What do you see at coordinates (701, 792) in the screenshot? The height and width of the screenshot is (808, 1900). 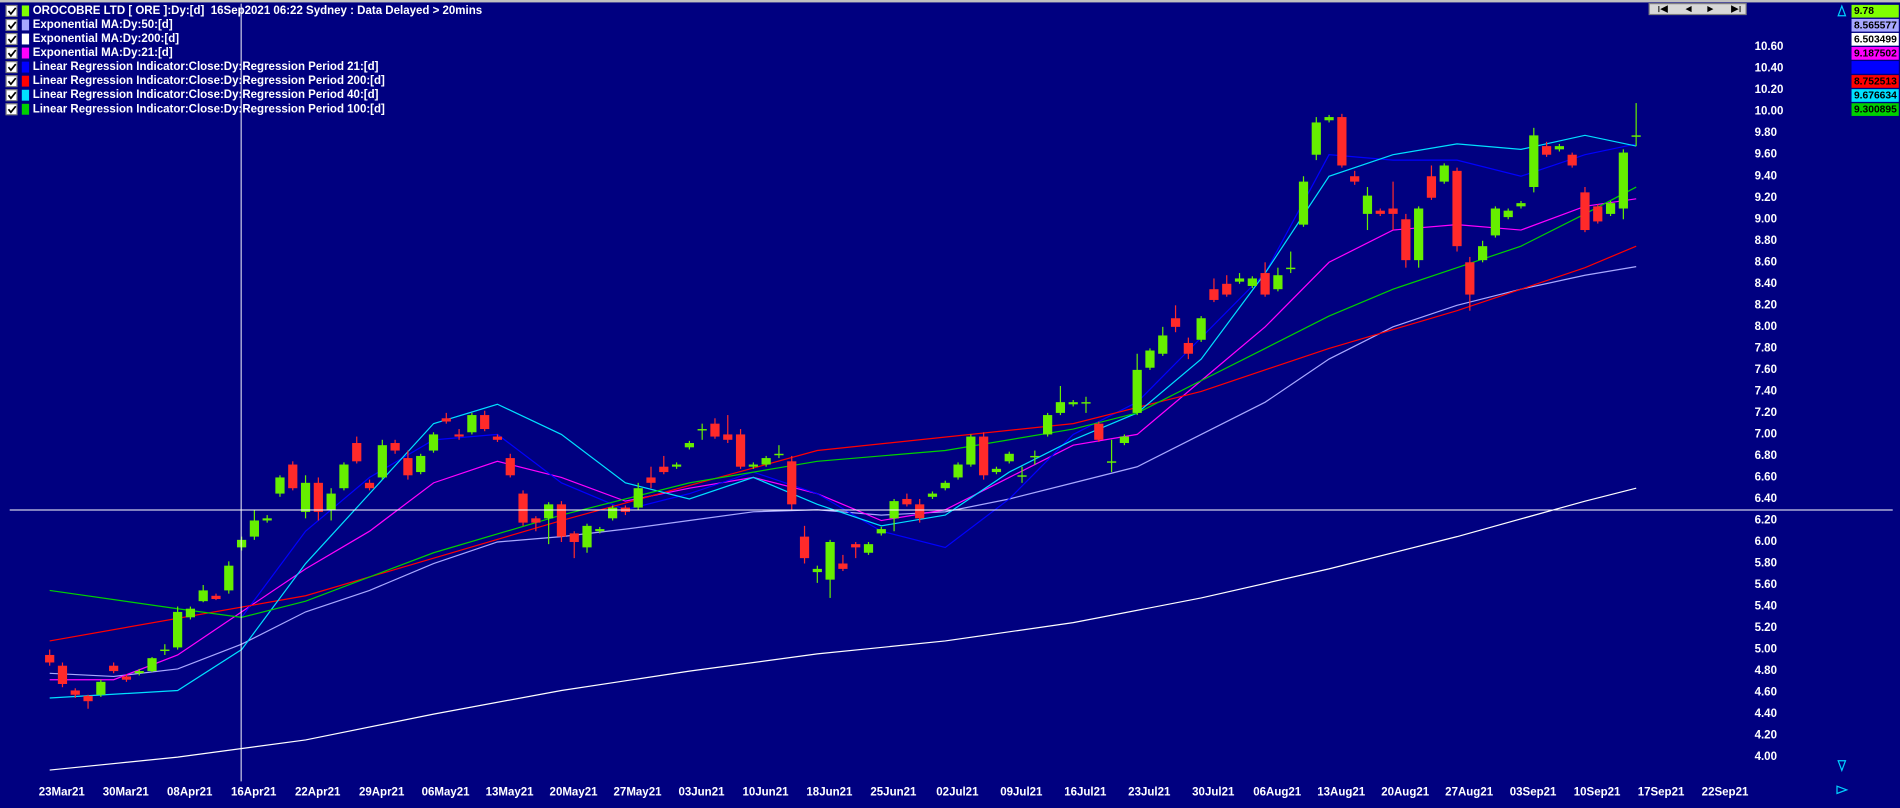 I see `x-tick-label: 03Jun21` at bounding box center [701, 792].